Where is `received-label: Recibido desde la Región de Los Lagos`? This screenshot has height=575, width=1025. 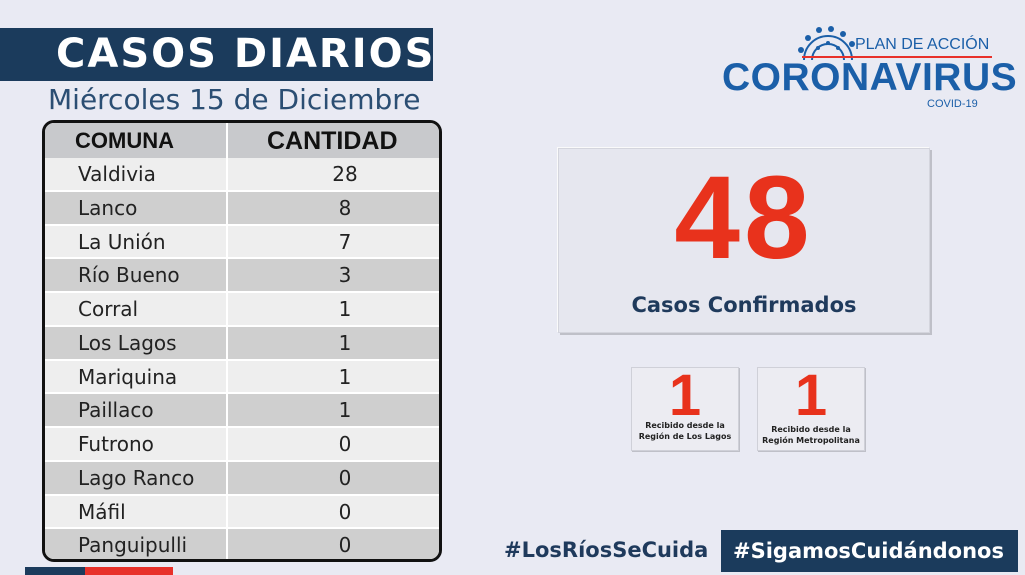
received-label: Recibido desde la Región de Los Lagos is located at coordinates (685, 431).